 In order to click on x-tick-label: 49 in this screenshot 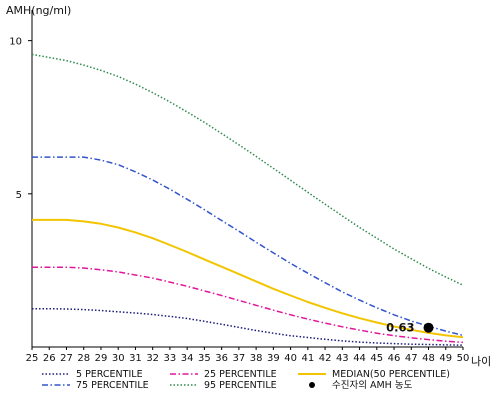, I will do `click(445, 358)`.